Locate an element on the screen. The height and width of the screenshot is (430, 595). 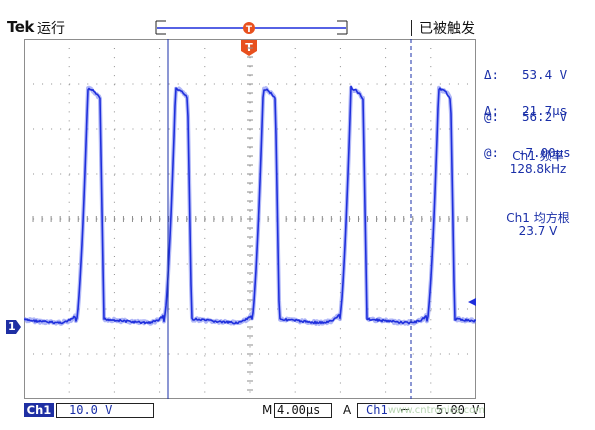
trigger-source: Ch1 is located at coordinates (377, 410).